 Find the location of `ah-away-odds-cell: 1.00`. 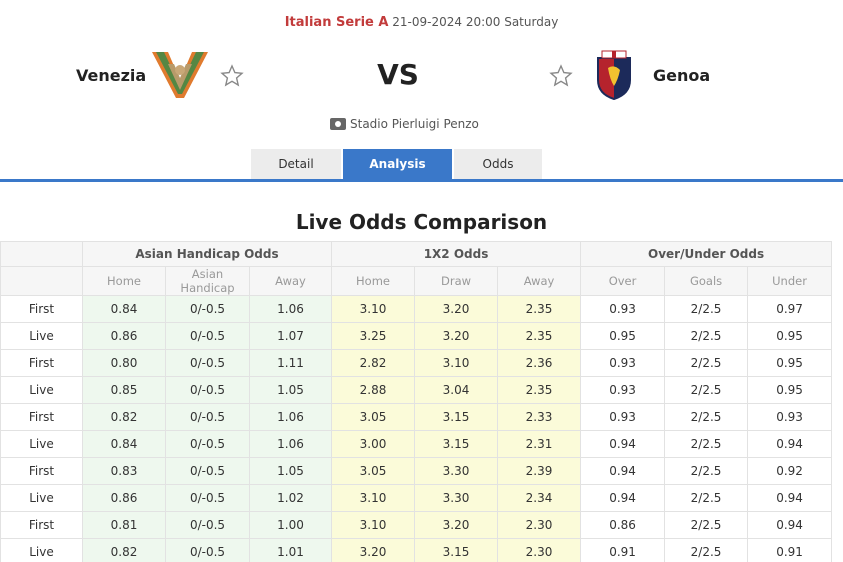

ah-away-odds-cell: 1.00 is located at coordinates (290, 525).